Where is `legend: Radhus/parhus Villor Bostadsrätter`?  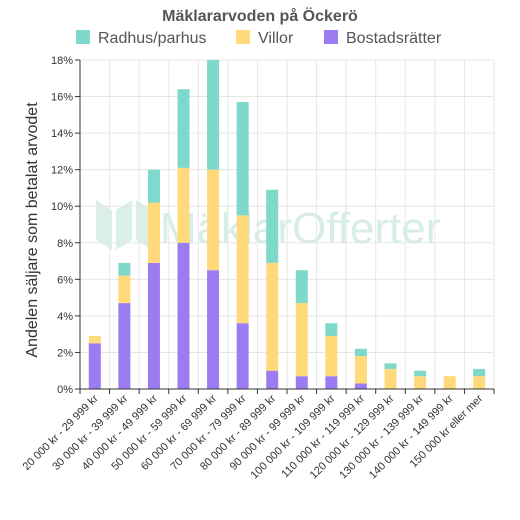
legend: Radhus/parhus Villor Bostadsrätter is located at coordinates (259, 38).